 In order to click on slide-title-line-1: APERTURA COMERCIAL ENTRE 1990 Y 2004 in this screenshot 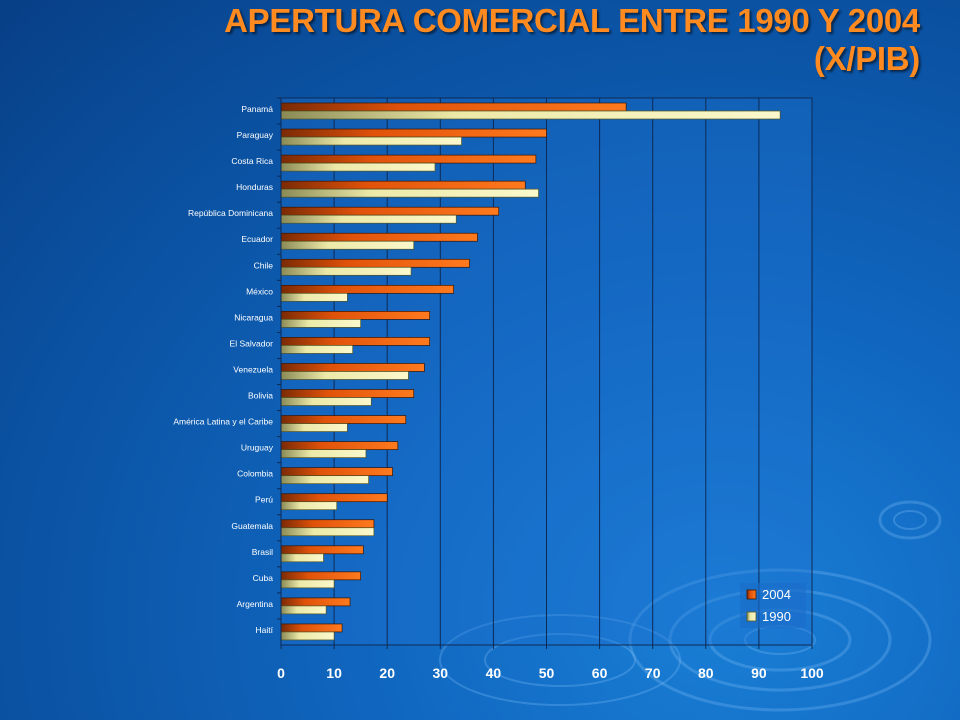, I will do `click(572, 20)`.